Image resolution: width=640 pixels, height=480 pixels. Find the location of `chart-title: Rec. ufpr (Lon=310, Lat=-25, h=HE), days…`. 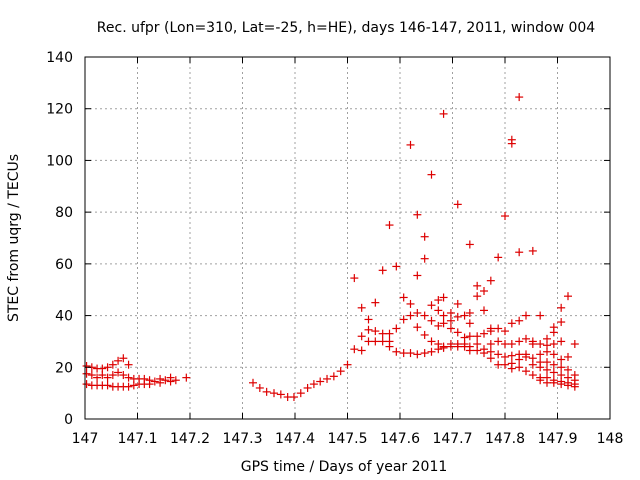

chart-title: Rec. ufpr (Lon=310, Lat=-25, h=HE), days… is located at coordinates (346, 28).